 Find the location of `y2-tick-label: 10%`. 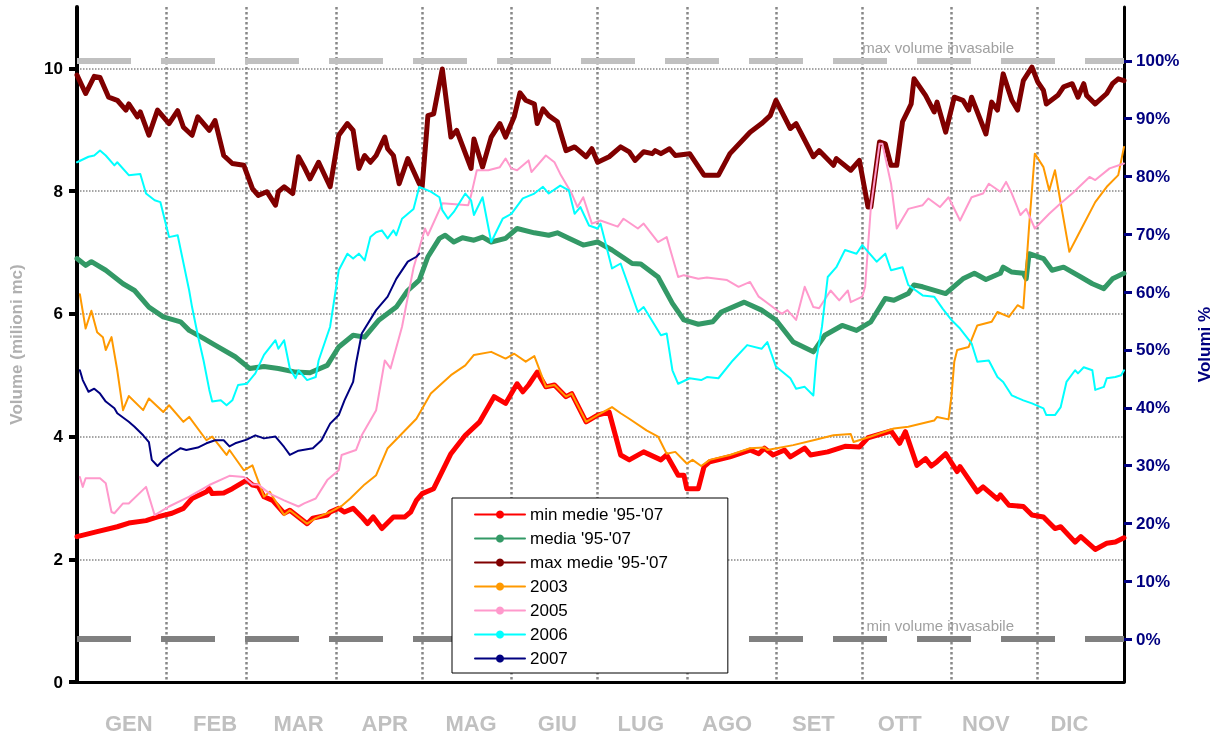

y2-tick-label: 10% is located at coordinates (1153, 581).